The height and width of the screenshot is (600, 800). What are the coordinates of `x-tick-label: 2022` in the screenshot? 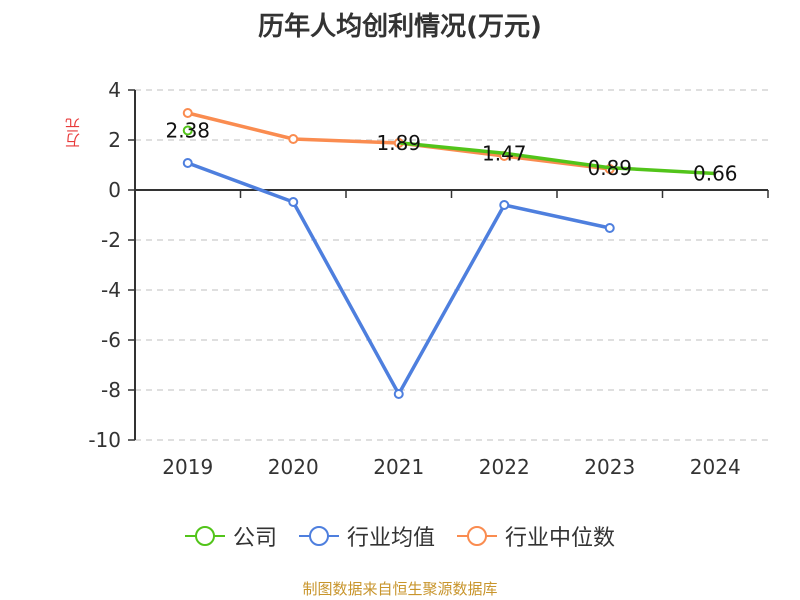 It's located at (504, 467).